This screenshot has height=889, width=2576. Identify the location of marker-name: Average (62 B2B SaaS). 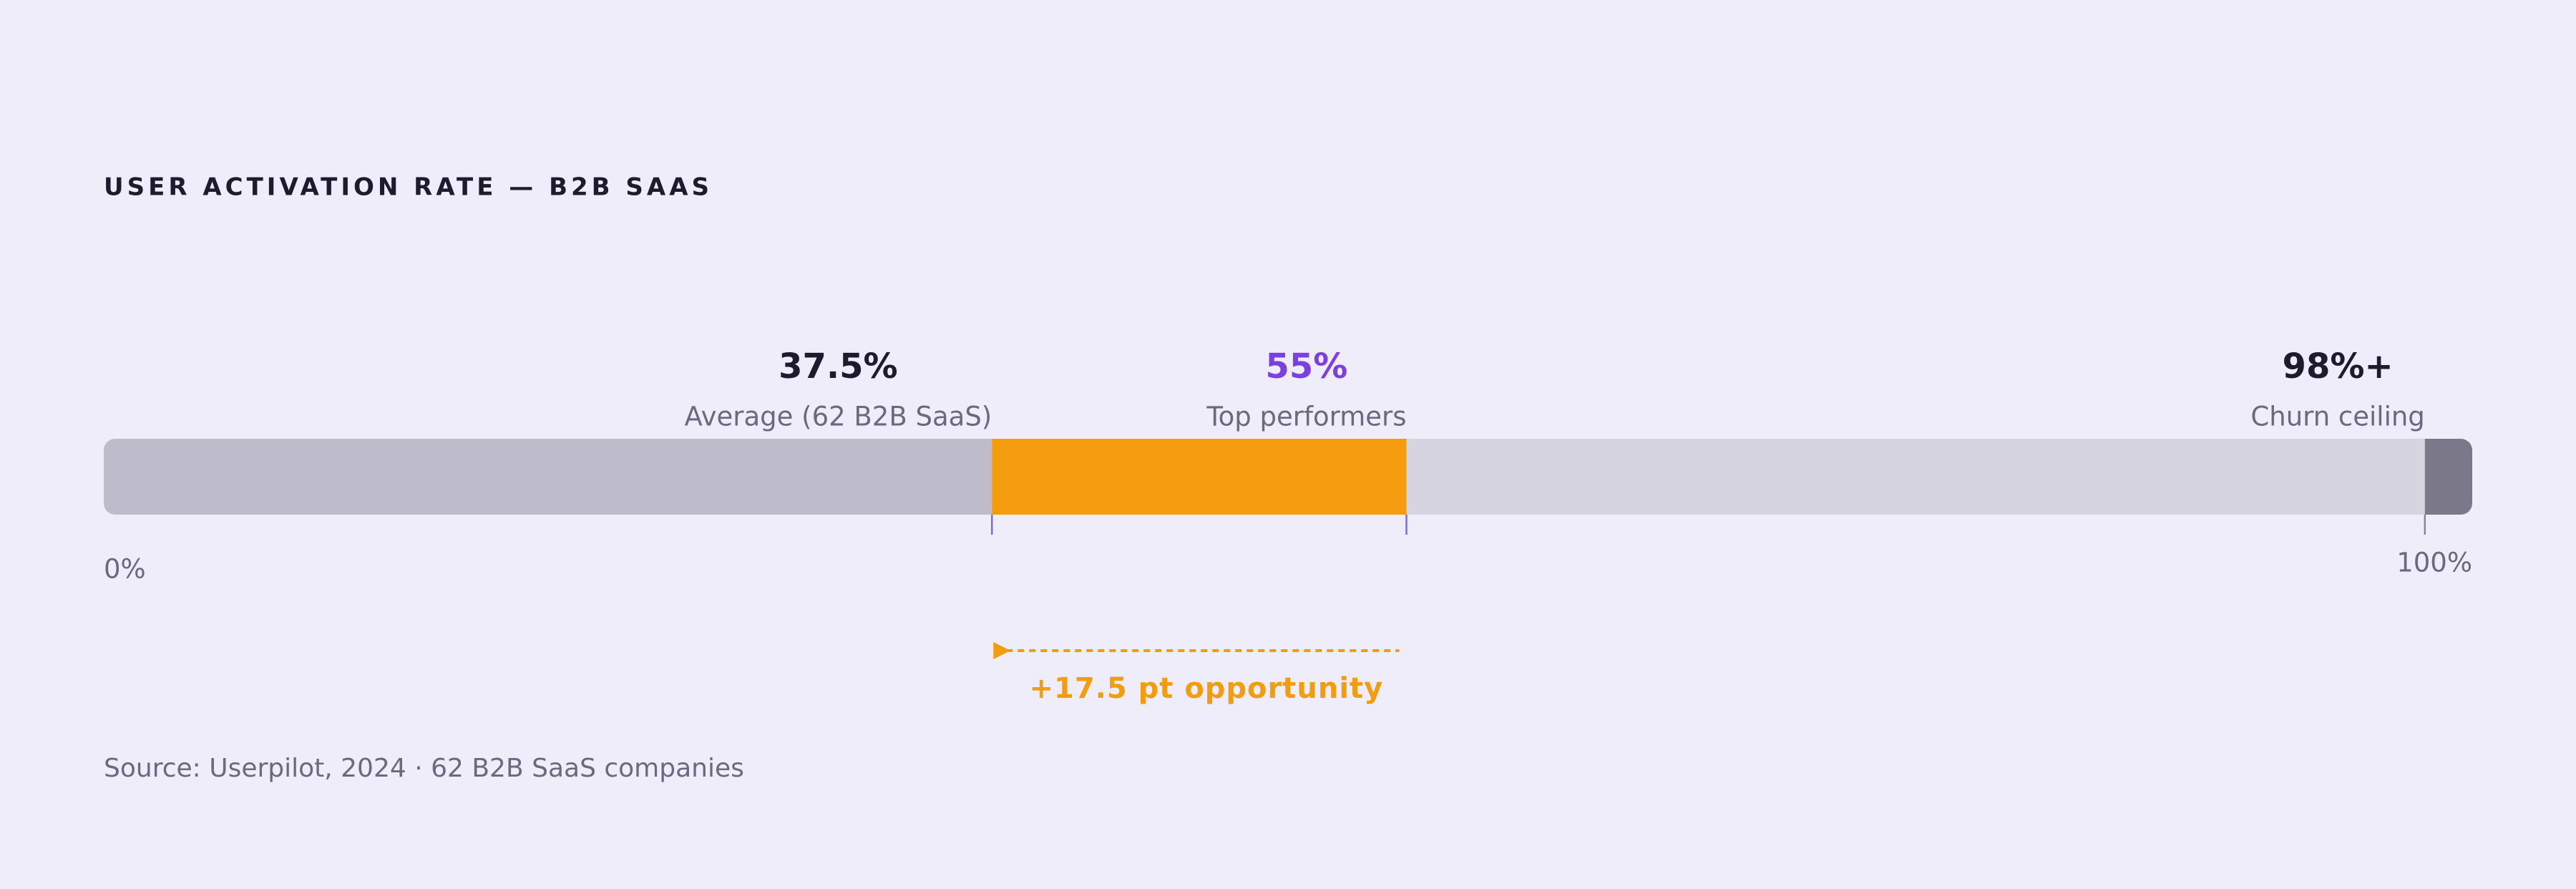
(838, 417).